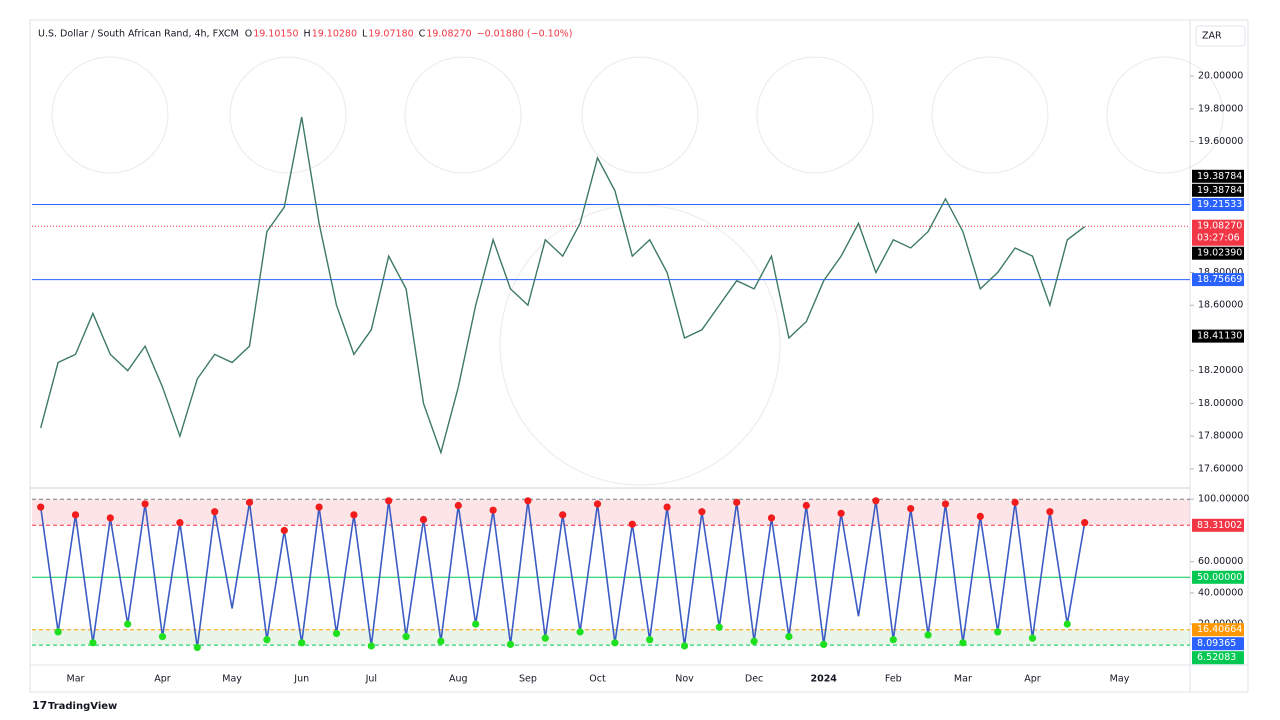 This screenshot has height=720, width=1280. I want to click on ohlc-value: 19.10280, so click(334, 34).